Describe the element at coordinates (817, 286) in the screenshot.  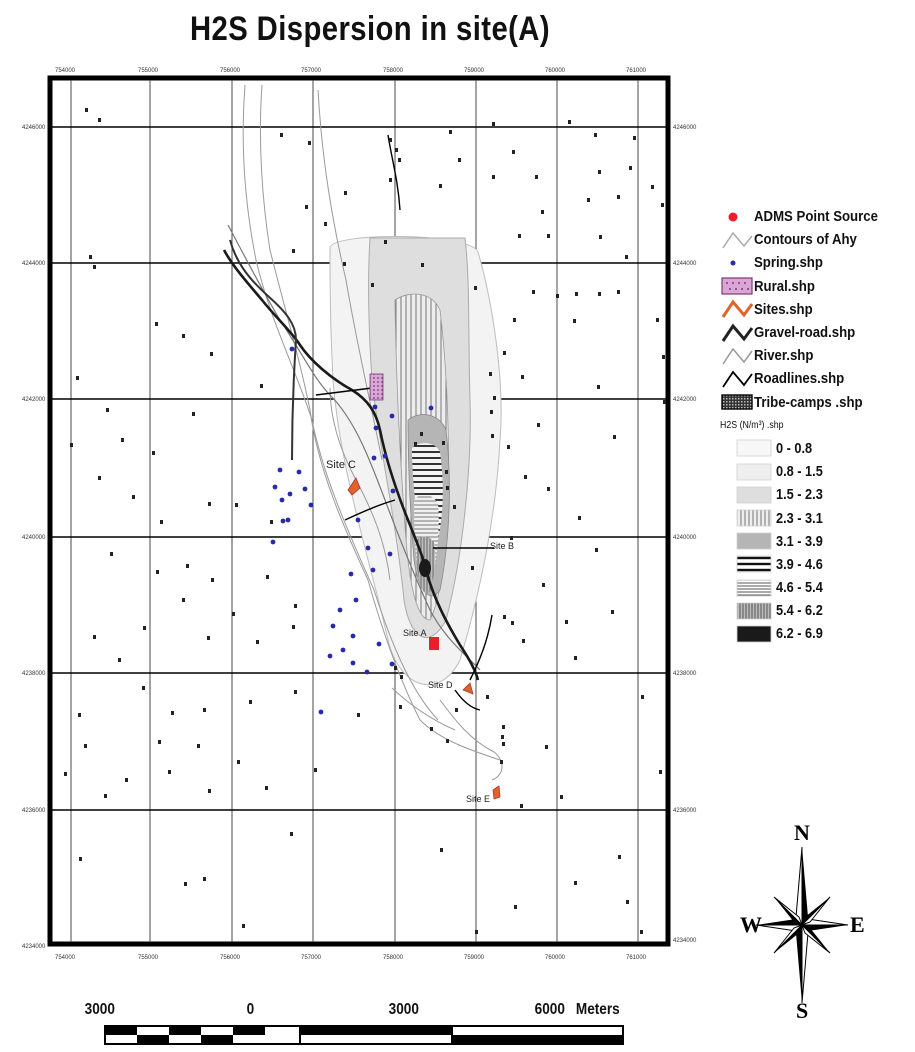
I see `legend-item-rural: Rural.shp` at that location.